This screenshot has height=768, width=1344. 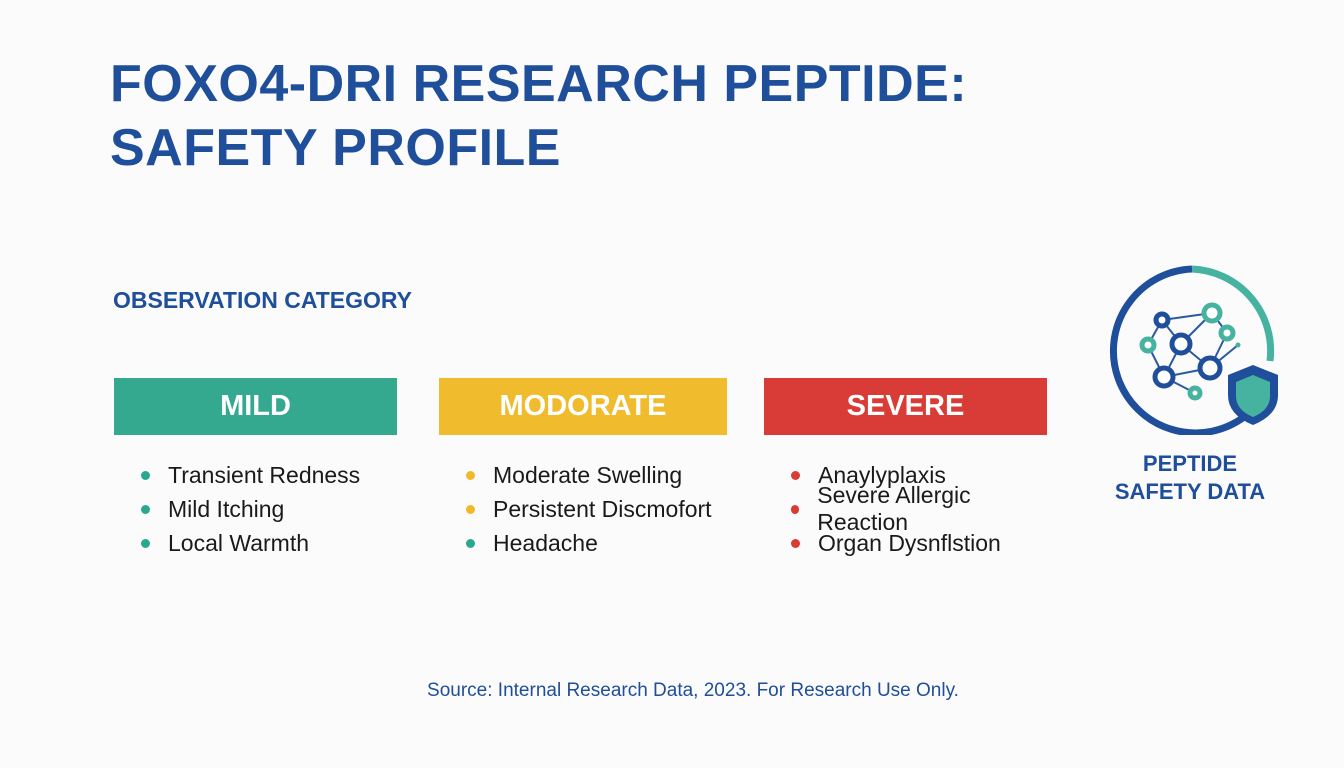 What do you see at coordinates (1190, 478) in the screenshot?
I see `logo-label: PEPTIDE SAFETY DATA` at bounding box center [1190, 478].